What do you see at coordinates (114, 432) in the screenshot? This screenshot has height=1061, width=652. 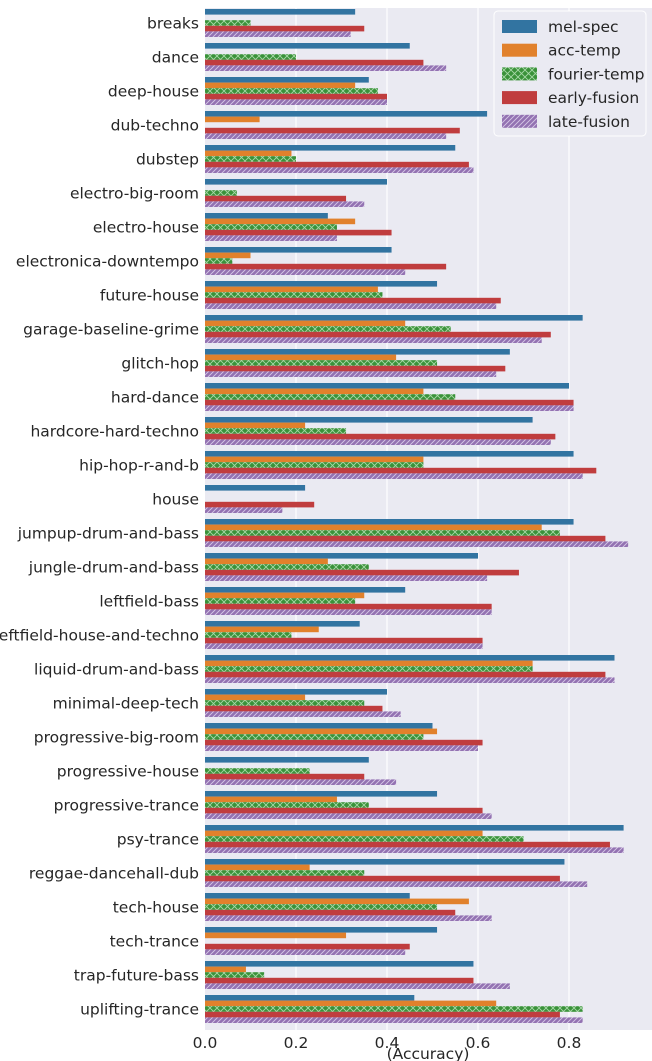 I see `category-label: hardcore-hard-techno` at bounding box center [114, 432].